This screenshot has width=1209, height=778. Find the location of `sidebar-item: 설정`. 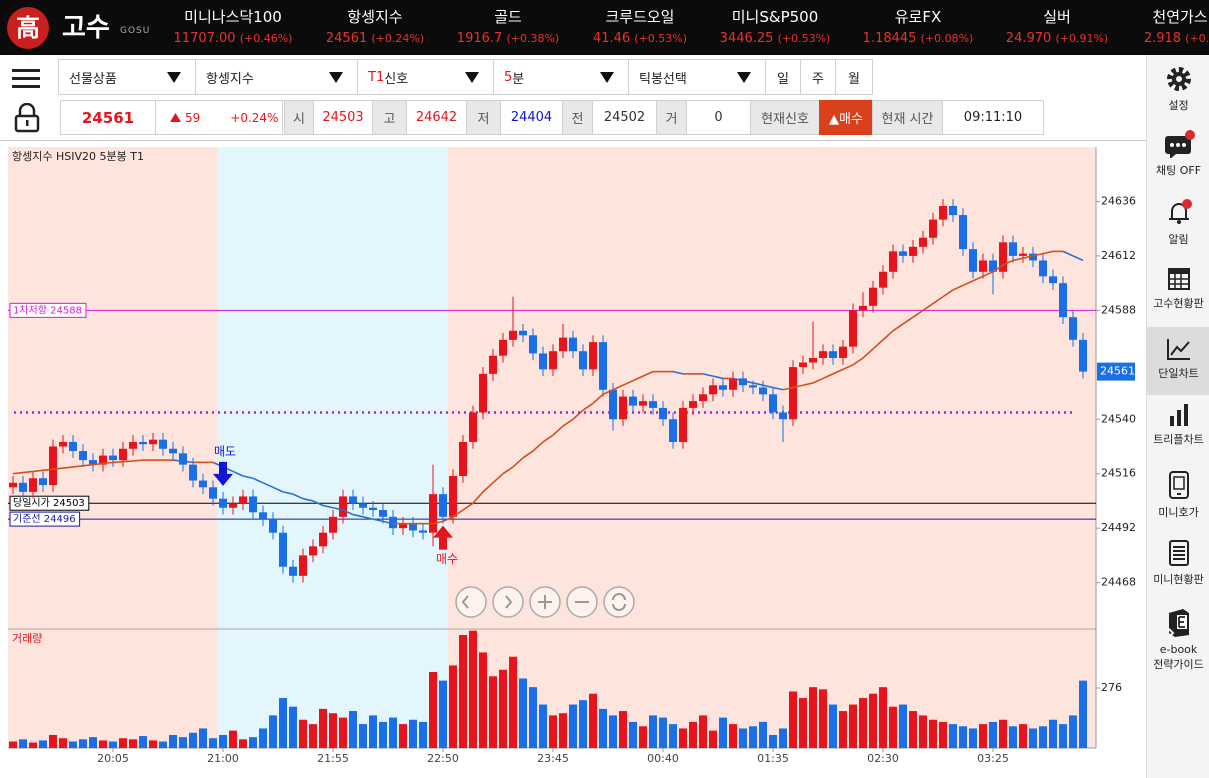

sidebar-item: 설정 is located at coordinates (1178, 90).